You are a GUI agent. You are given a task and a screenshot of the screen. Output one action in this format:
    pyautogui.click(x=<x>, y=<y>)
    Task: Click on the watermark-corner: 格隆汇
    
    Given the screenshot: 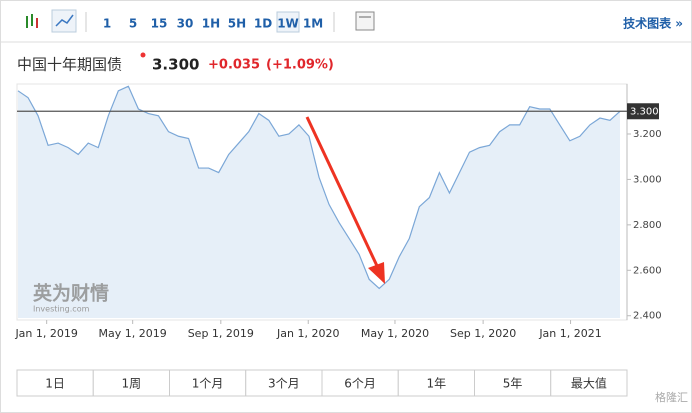 What is the action you would take?
    pyautogui.click(x=671, y=397)
    